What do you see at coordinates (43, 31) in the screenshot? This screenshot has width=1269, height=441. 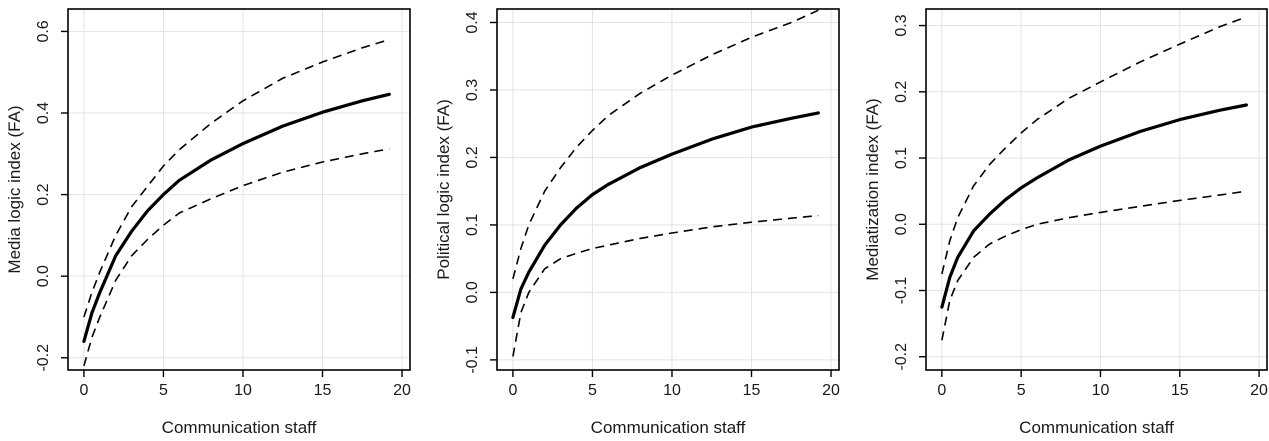 I see `y-tick-label: 0.6` at bounding box center [43, 31].